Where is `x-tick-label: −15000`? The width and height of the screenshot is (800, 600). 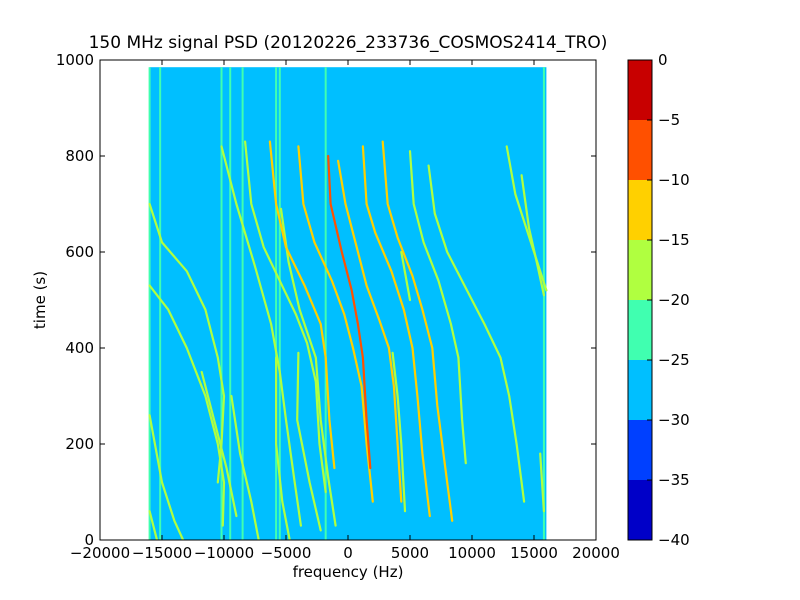
x-tick-label: −15000 is located at coordinates (162, 553).